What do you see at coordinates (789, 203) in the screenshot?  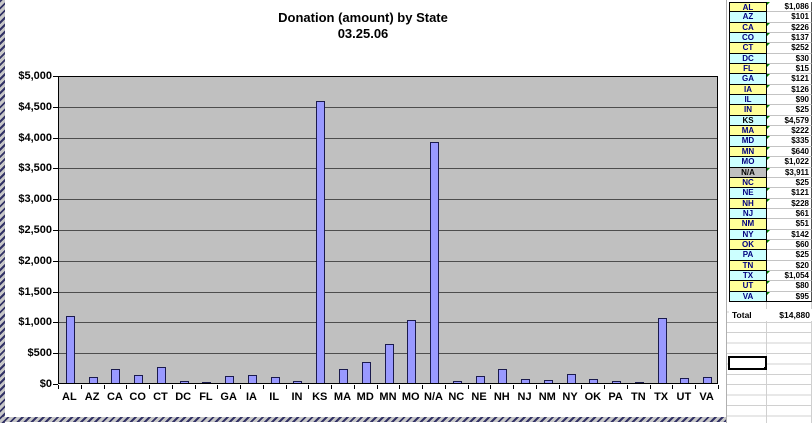 I see `amount-cell: $228` at bounding box center [789, 203].